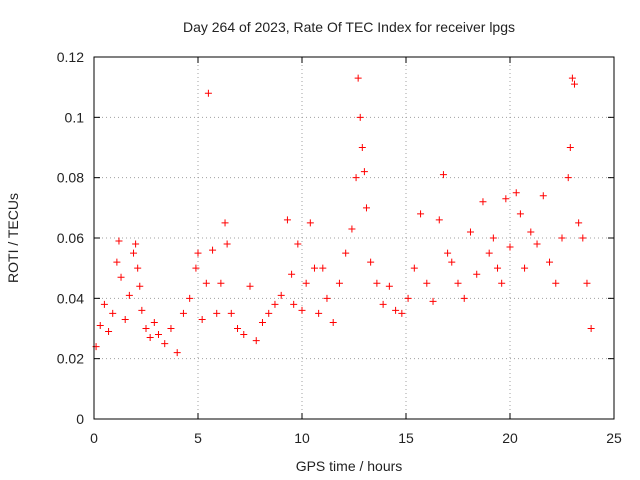  What do you see at coordinates (80, 419) in the screenshot?
I see `y-tick-label: 0` at bounding box center [80, 419].